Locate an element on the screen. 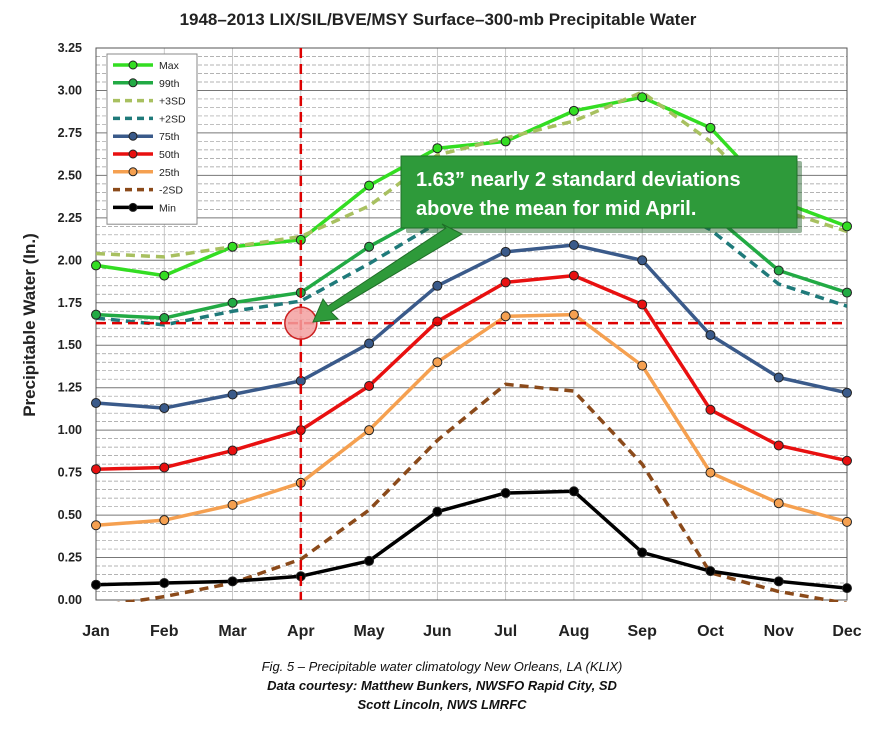 The height and width of the screenshot is (730, 884). x-tick-label: Feb is located at coordinates (164, 631).